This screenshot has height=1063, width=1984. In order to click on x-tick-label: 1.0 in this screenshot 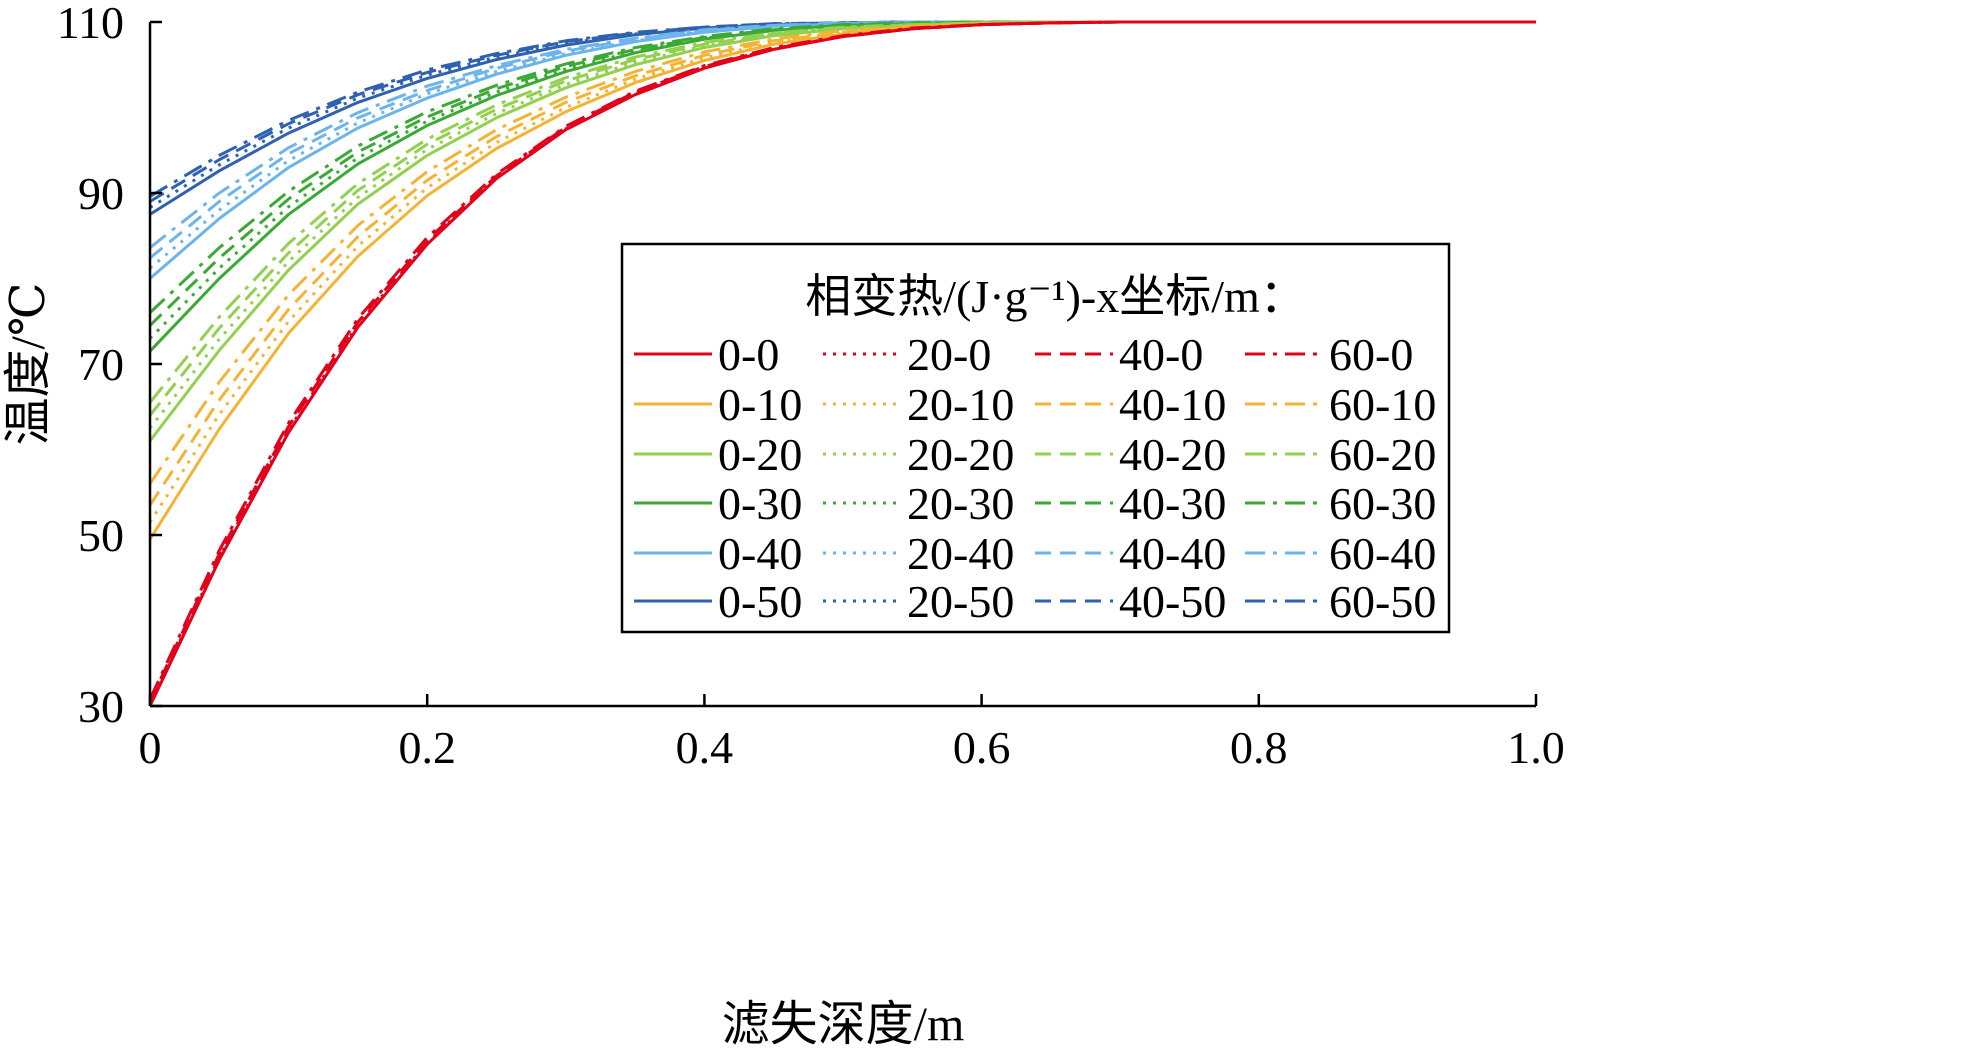, I will do `click(1536, 747)`.